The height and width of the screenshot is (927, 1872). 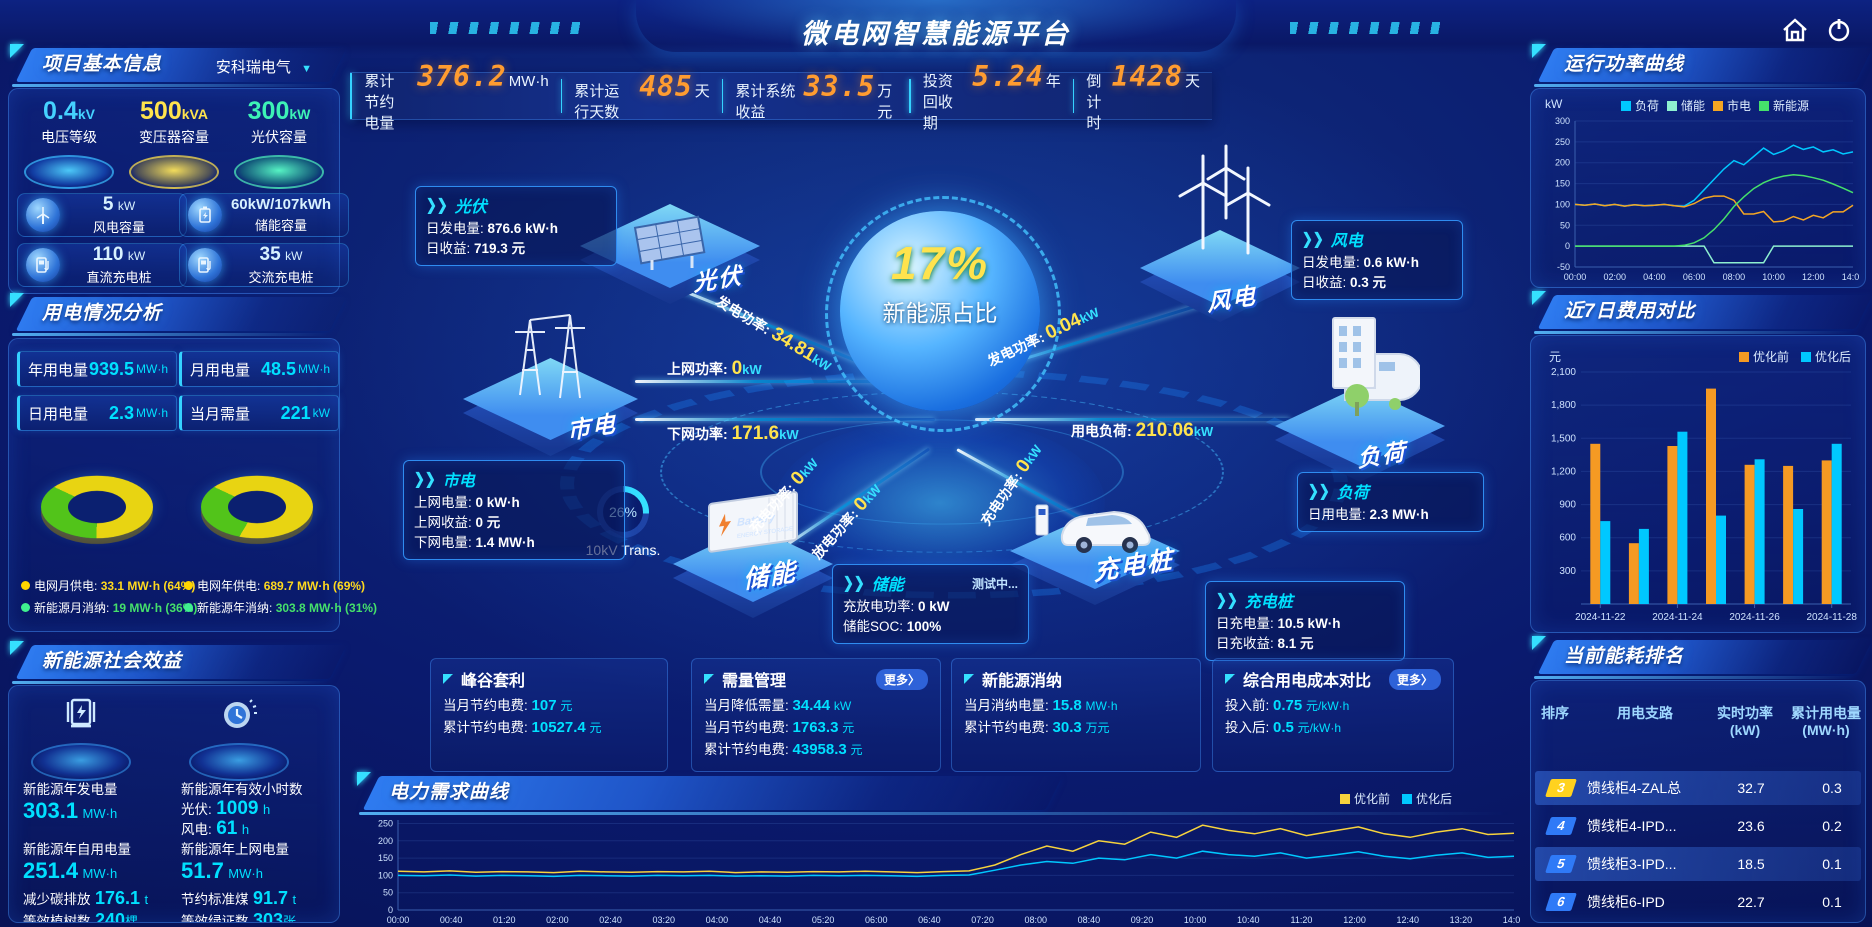 I want to click on svg-text: 12:40, so click(x=1407, y=920).